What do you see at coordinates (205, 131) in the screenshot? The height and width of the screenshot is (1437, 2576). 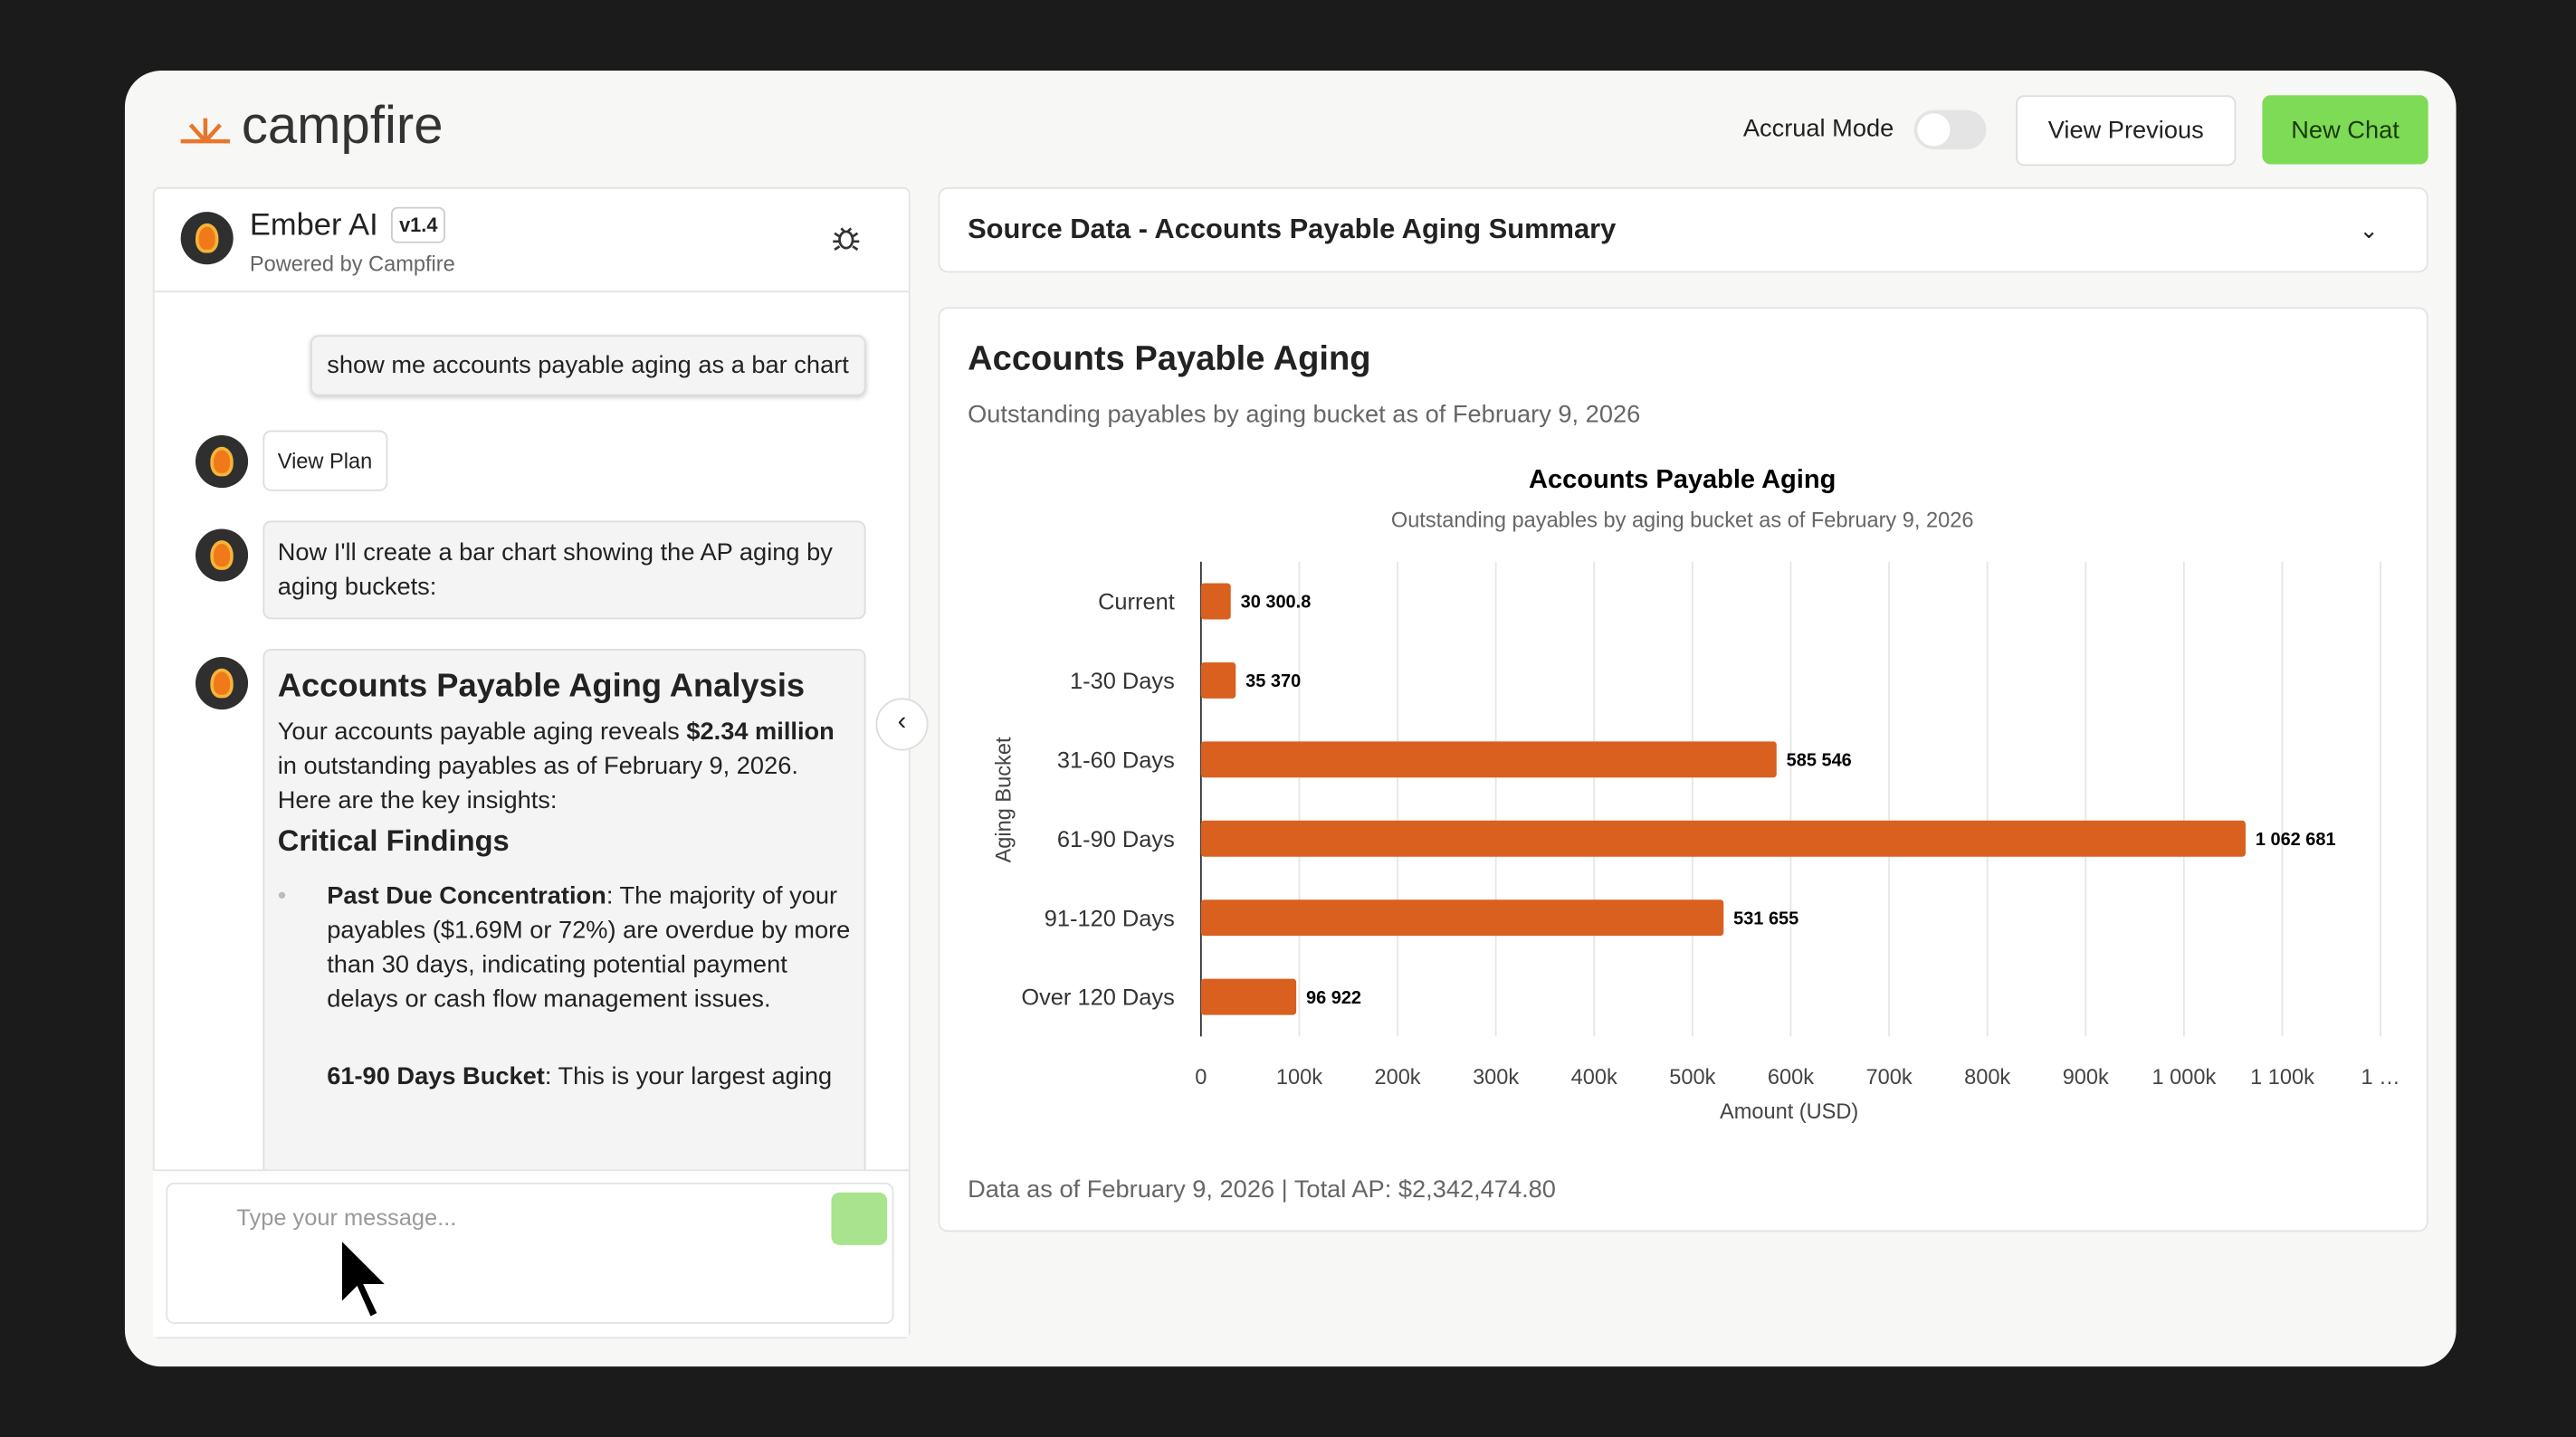 I see `logo-icon` at bounding box center [205, 131].